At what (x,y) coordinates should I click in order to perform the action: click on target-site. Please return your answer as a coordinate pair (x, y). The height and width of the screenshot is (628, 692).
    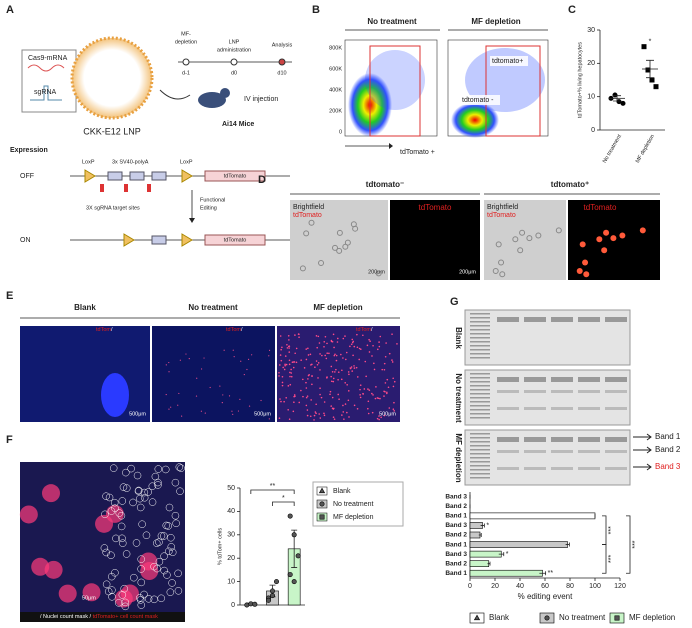
    Looking at the image, I should click on (102, 188).